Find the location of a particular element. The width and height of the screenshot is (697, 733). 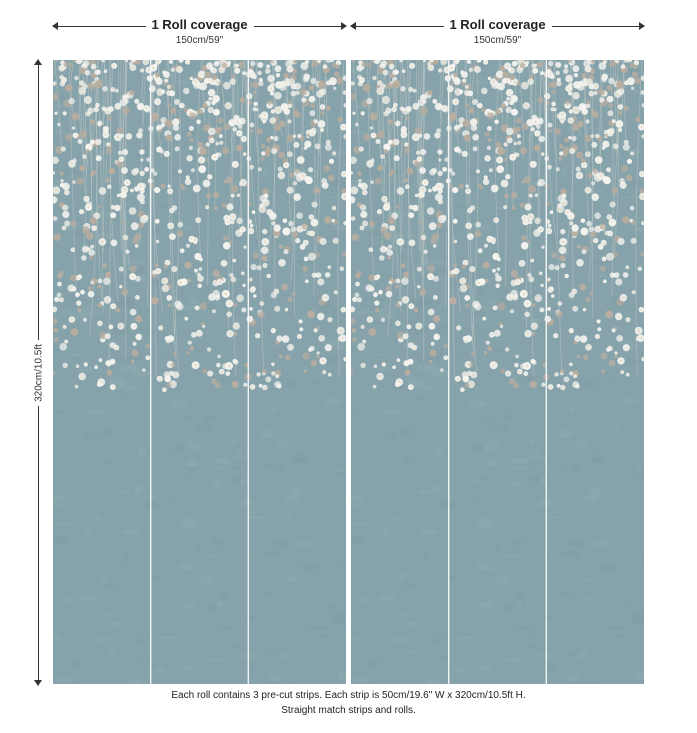

roll-2-width-dimension: 1 Roll coverage 150cm/59" is located at coordinates (497, 34).